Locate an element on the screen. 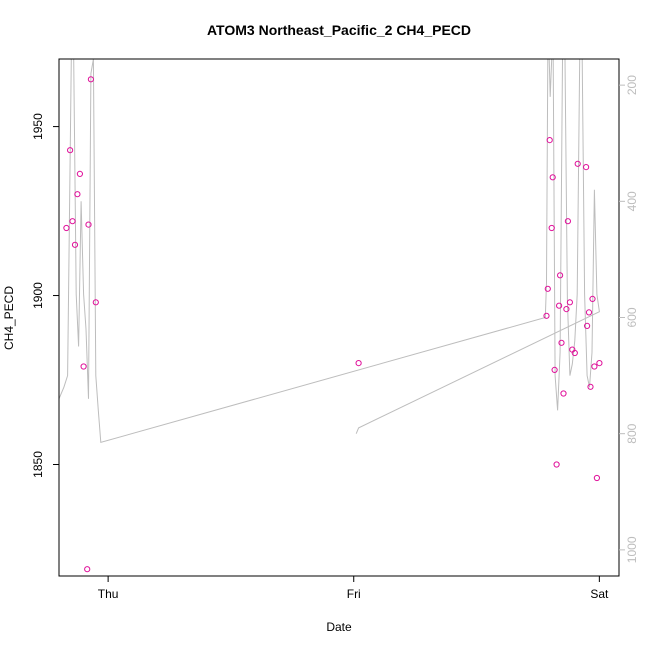 The image size is (650, 650). x-axis-label: Date is located at coordinates (339, 627).